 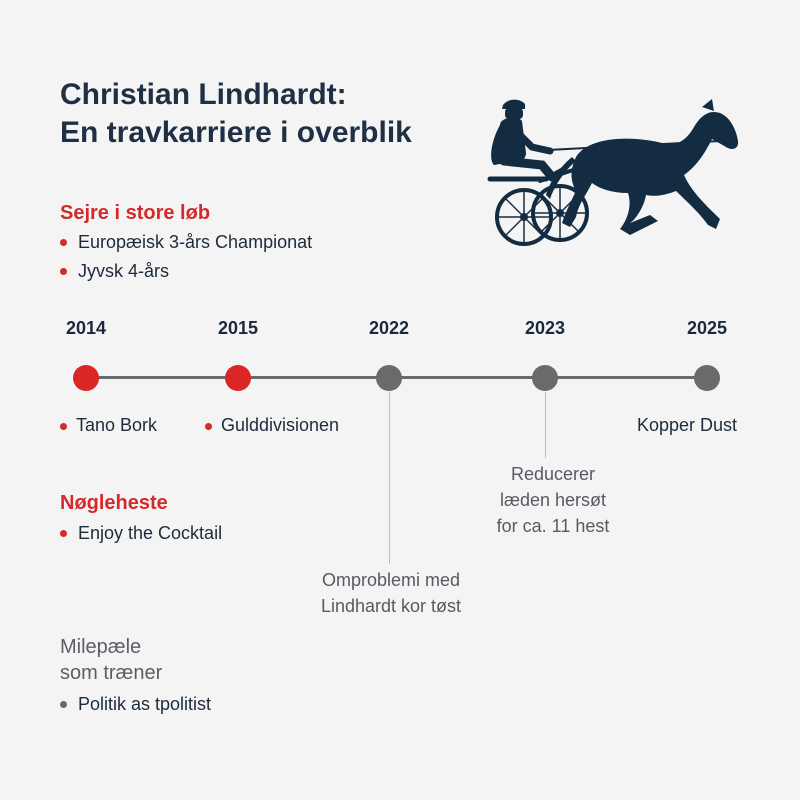 I want to click on list-item: Jyvsk 4-års, so click(x=186, y=271).